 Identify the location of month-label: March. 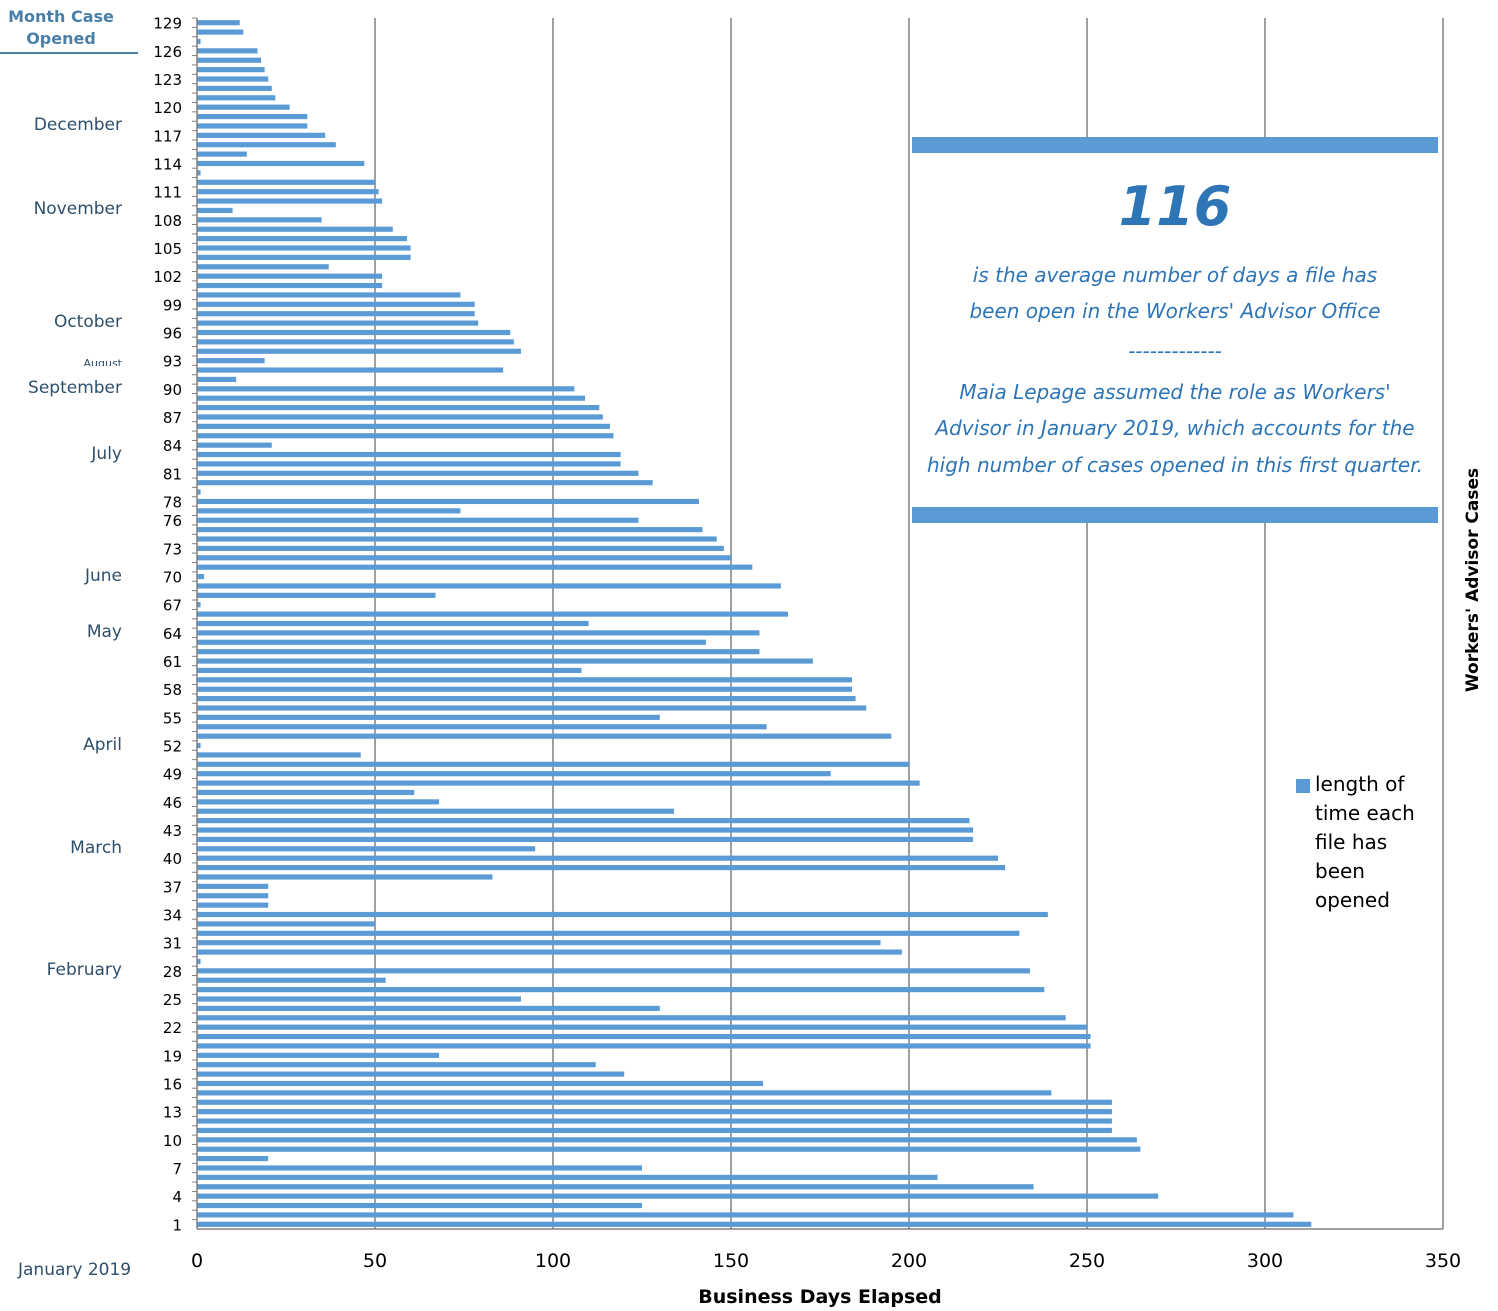
(96, 847).